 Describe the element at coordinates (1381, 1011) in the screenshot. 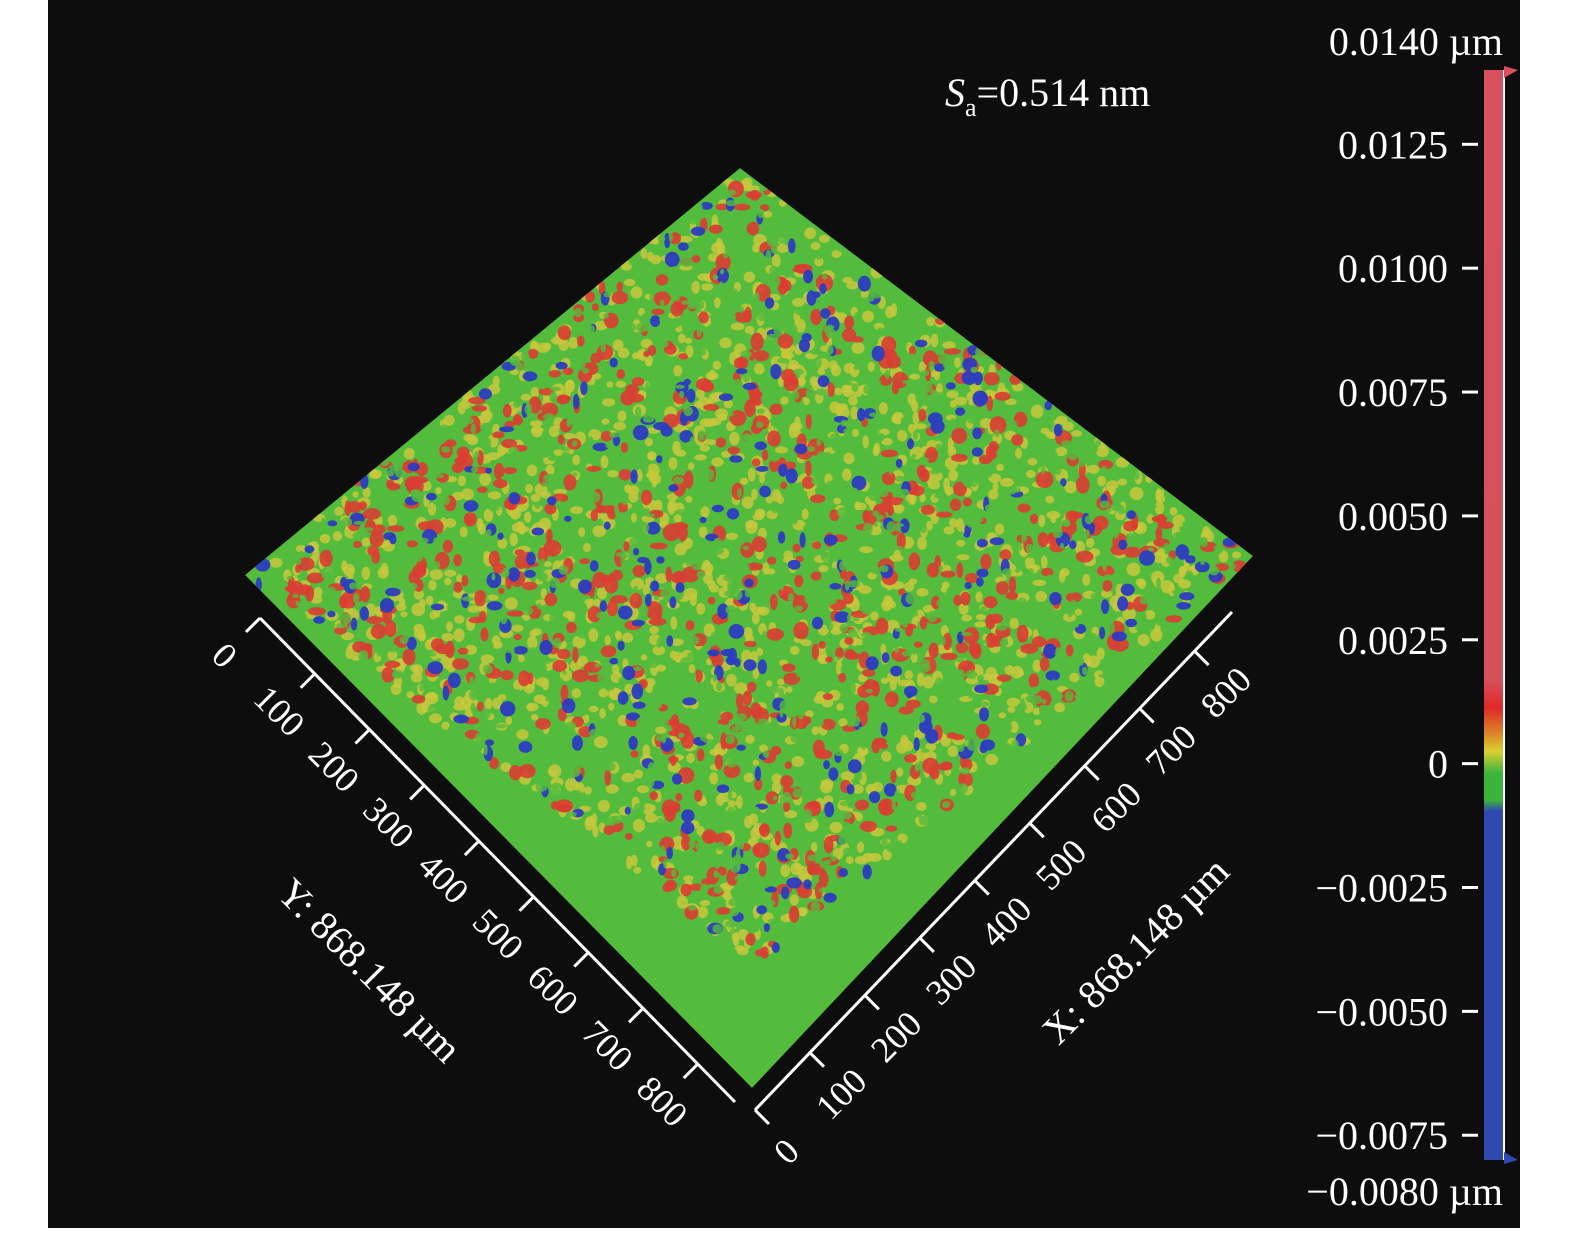

I see `colorbar-tick-label: −0.0050` at that location.